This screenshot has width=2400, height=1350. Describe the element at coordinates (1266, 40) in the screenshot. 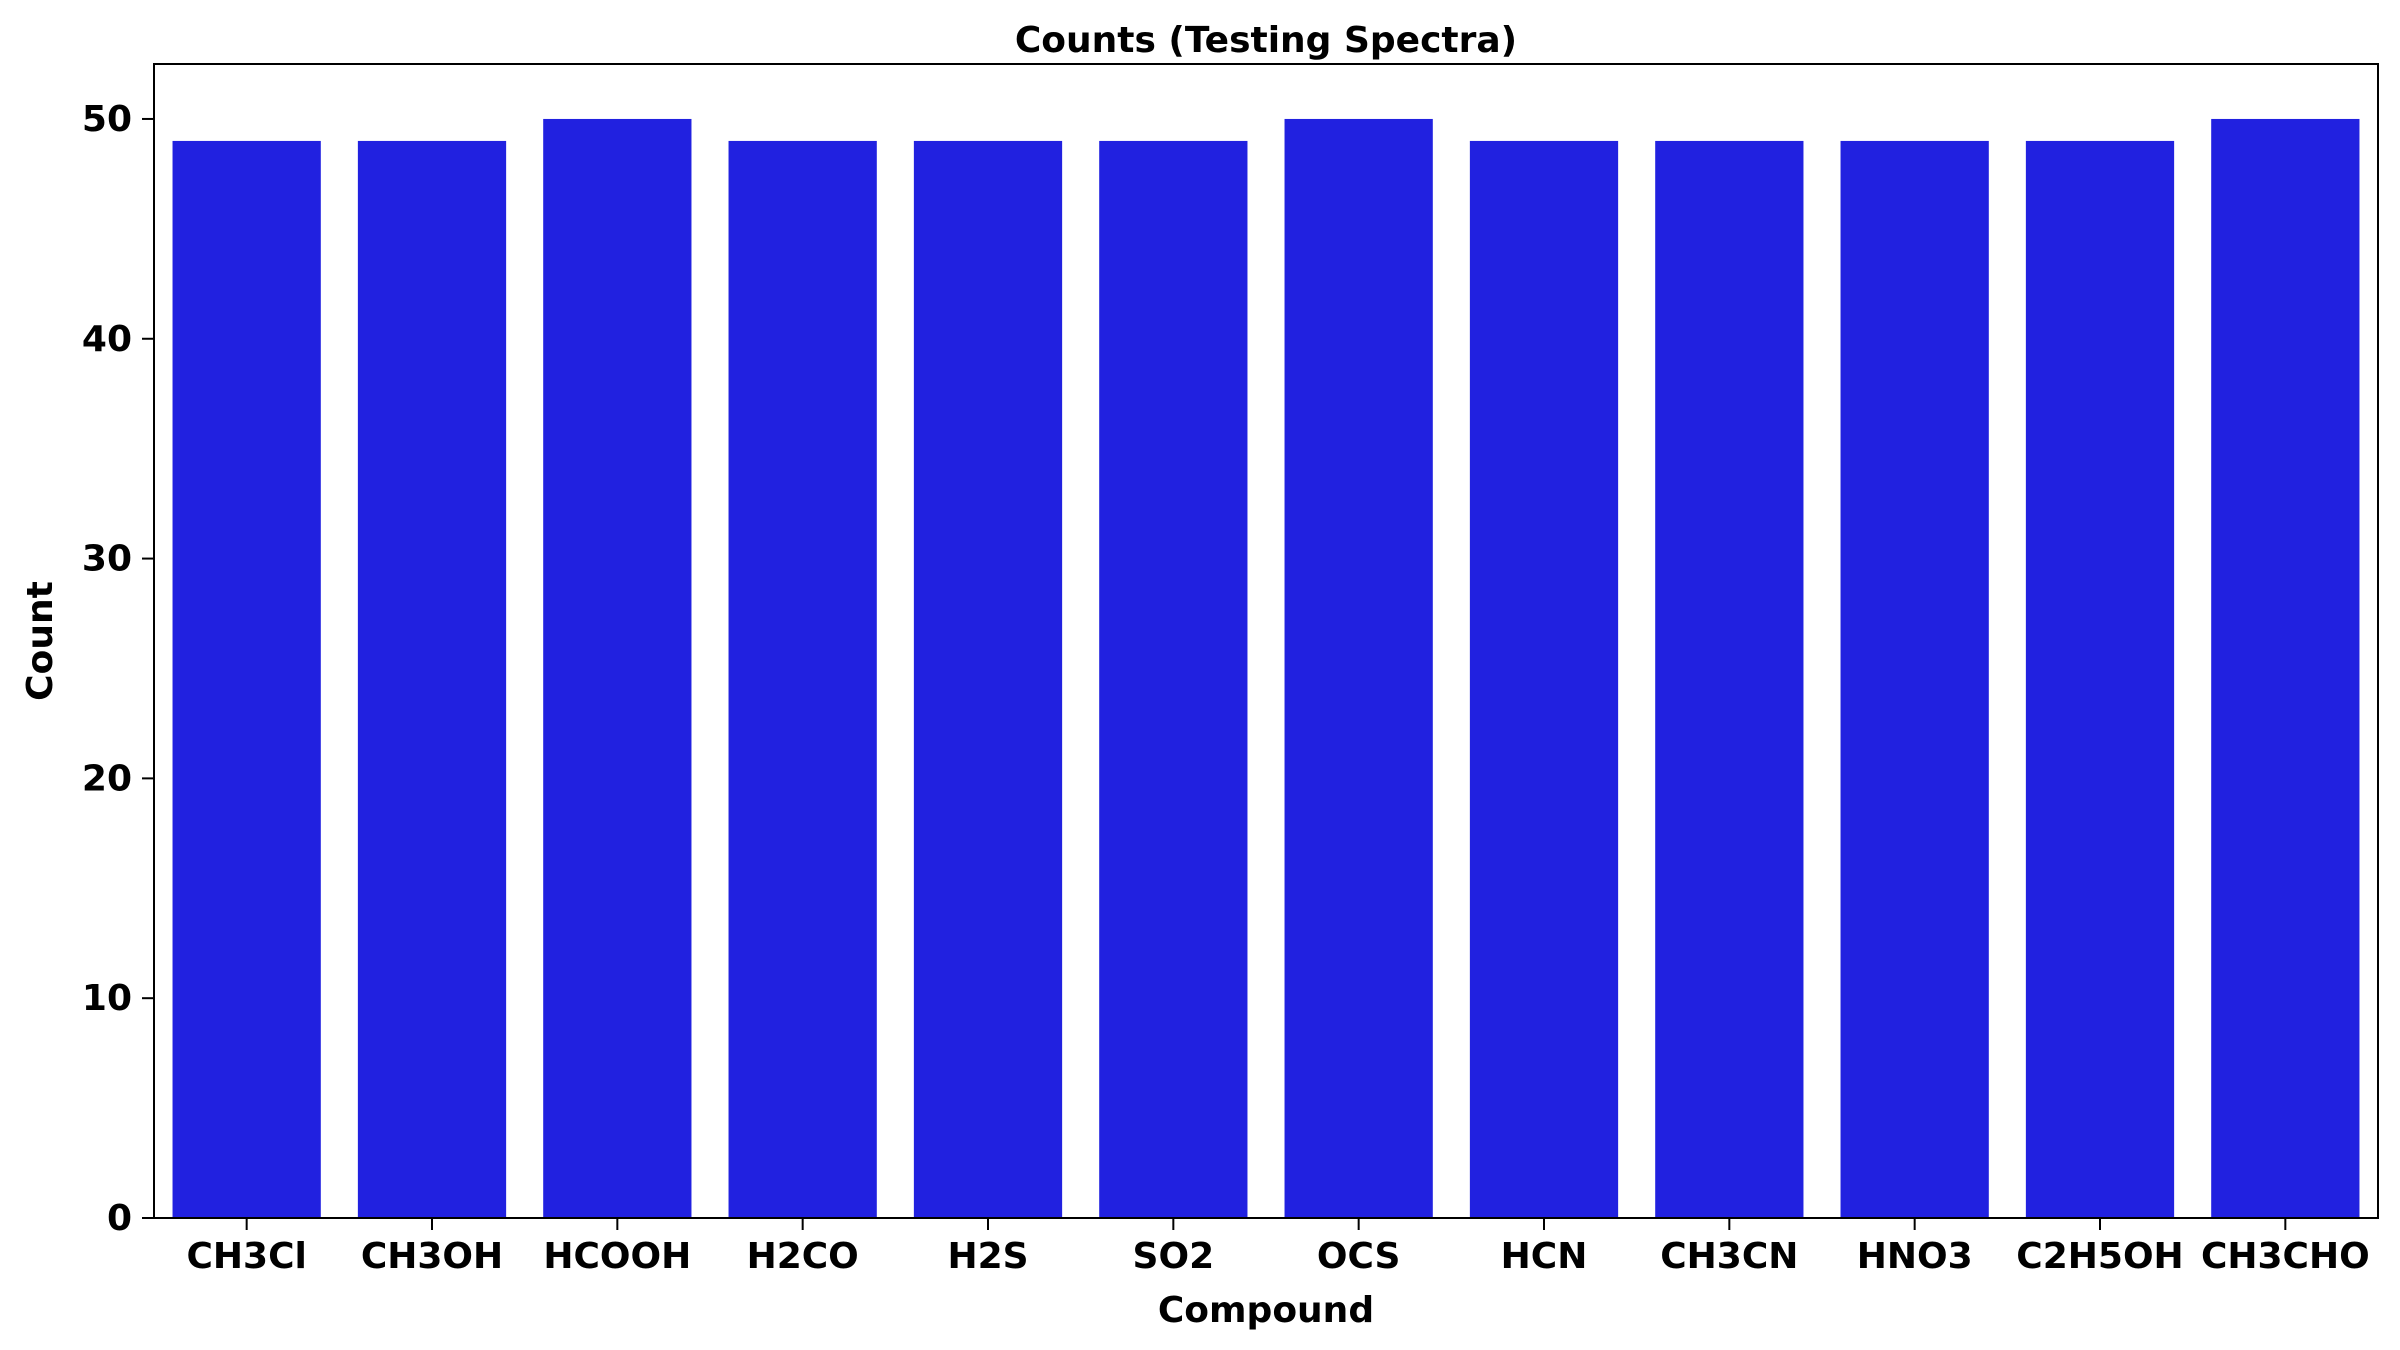

I see `chart-title: Counts (Testing Spectra)` at that location.